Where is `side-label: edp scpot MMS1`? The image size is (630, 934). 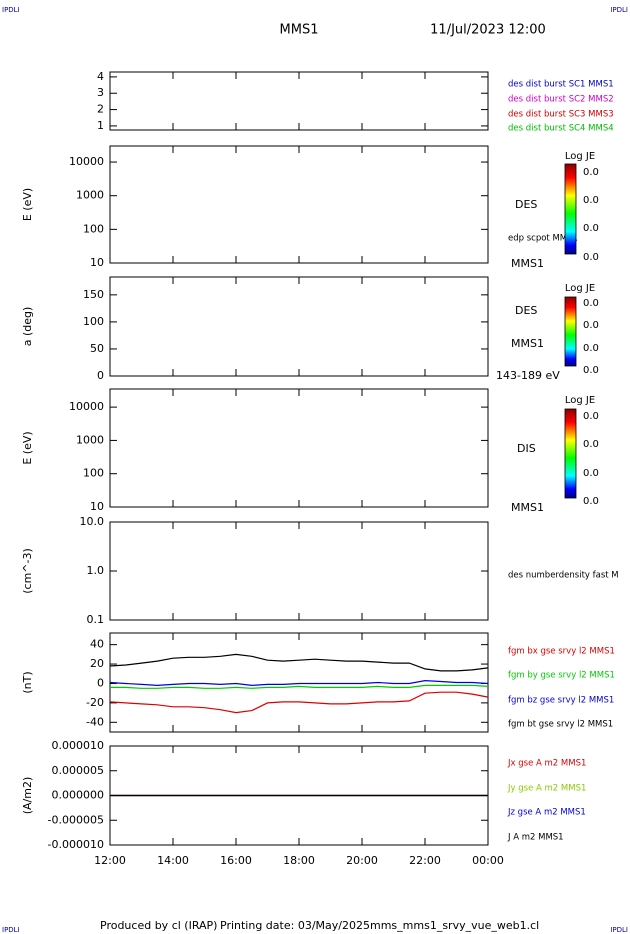 side-label: edp scpot MMS1 is located at coordinates (543, 239).